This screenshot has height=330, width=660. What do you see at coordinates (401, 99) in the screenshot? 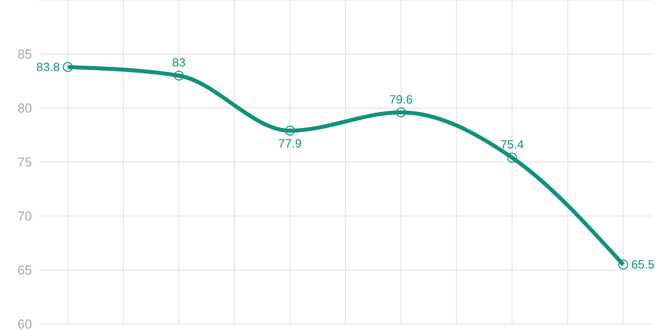
I see `data-label: 79.6` at bounding box center [401, 99].